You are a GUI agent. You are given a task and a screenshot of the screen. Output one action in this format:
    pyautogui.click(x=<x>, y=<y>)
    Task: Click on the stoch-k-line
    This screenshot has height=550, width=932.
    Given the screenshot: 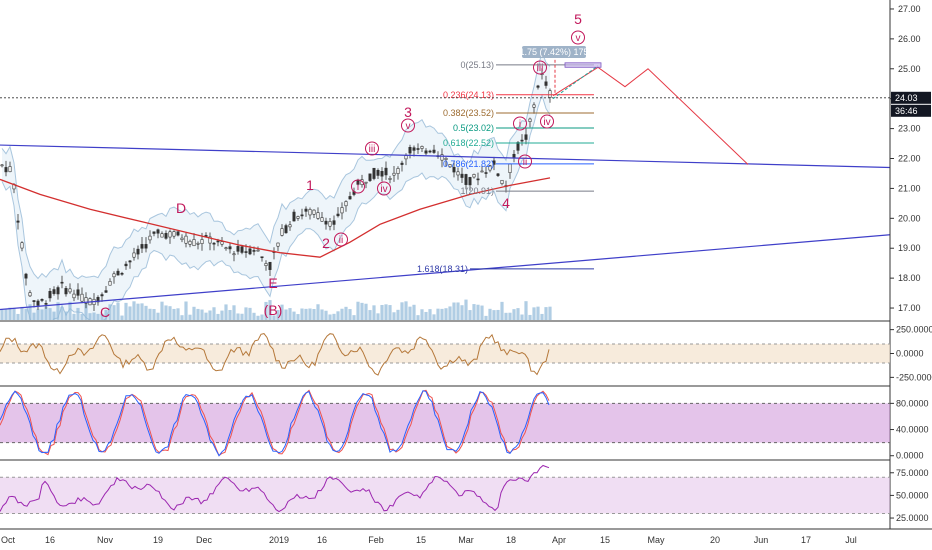 What is the action you would take?
    pyautogui.click(x=275, y=423)
    